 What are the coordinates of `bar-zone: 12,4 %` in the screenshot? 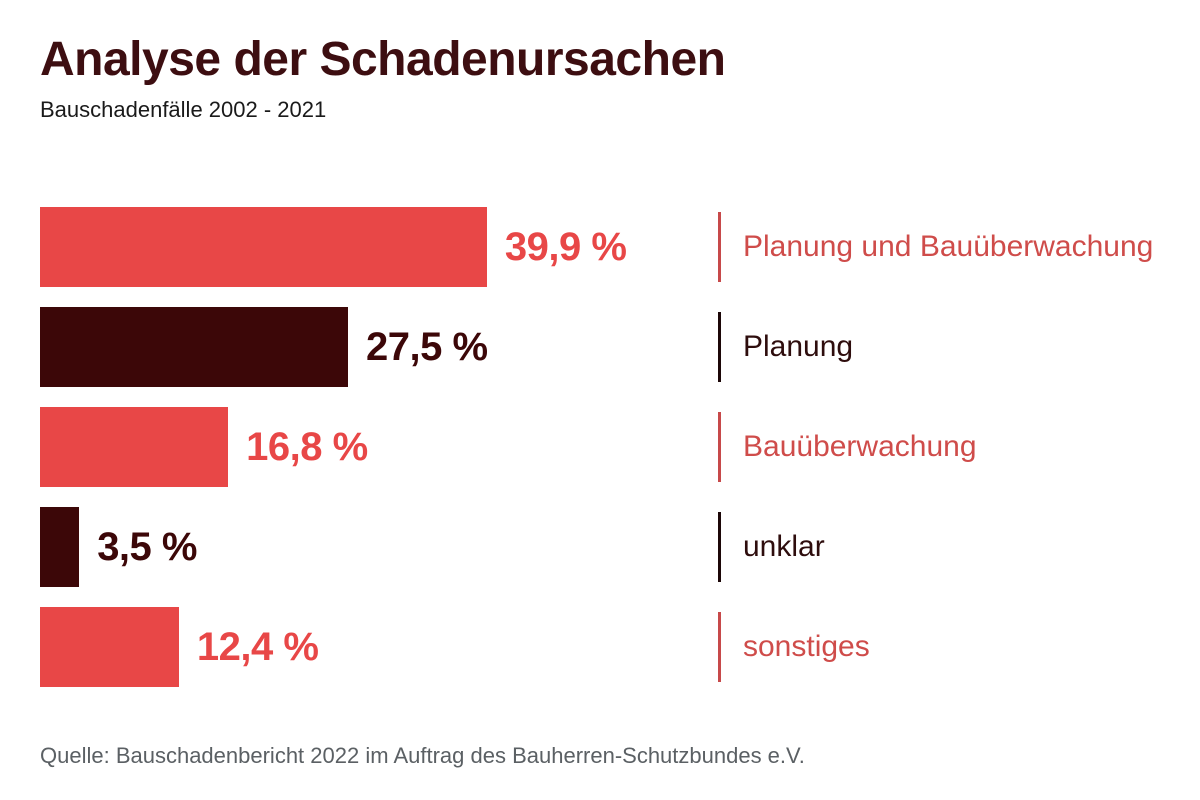 It's located at (379, 647).